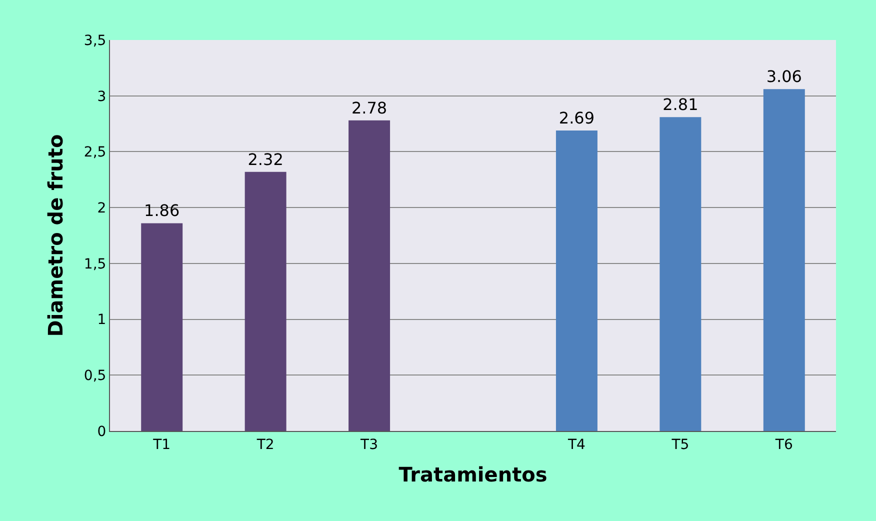 The height and width of the screenshot is (521, 876). Describe the element at coordinates (576, 118) in the screenshot. I see `data-label: 2.69` at that location.